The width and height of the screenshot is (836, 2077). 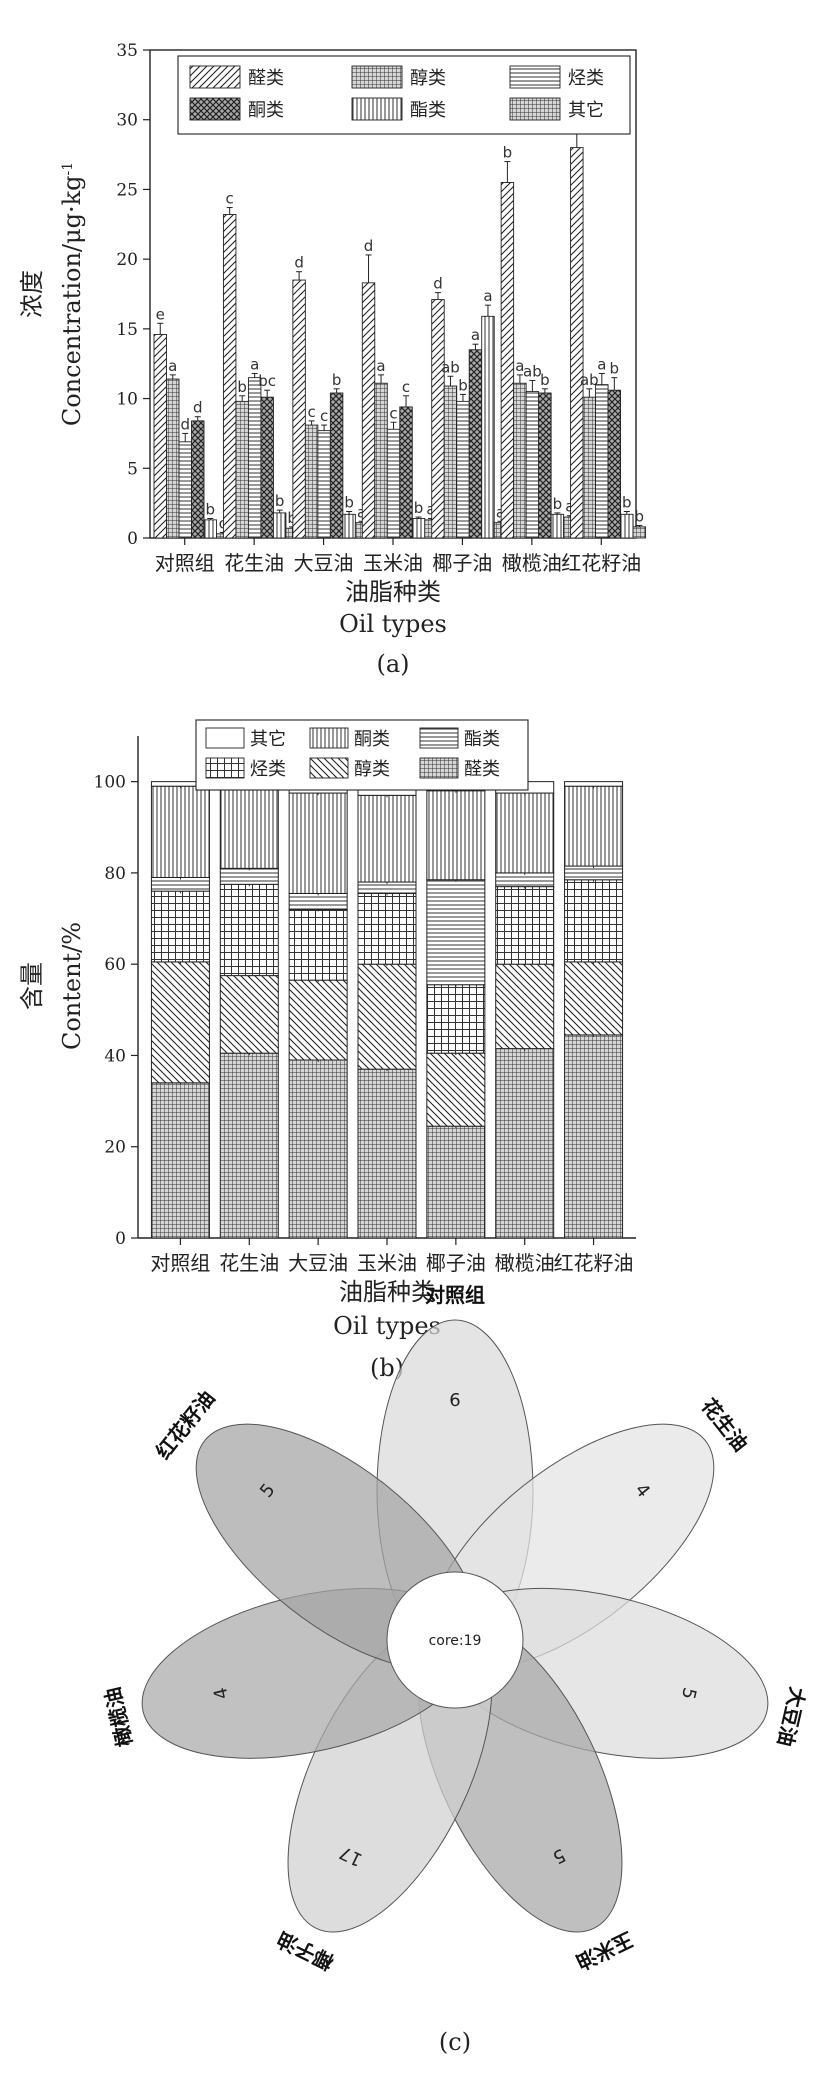 I want to click on x-tick-label-b: 对照组, so click(x=180, y=1263).